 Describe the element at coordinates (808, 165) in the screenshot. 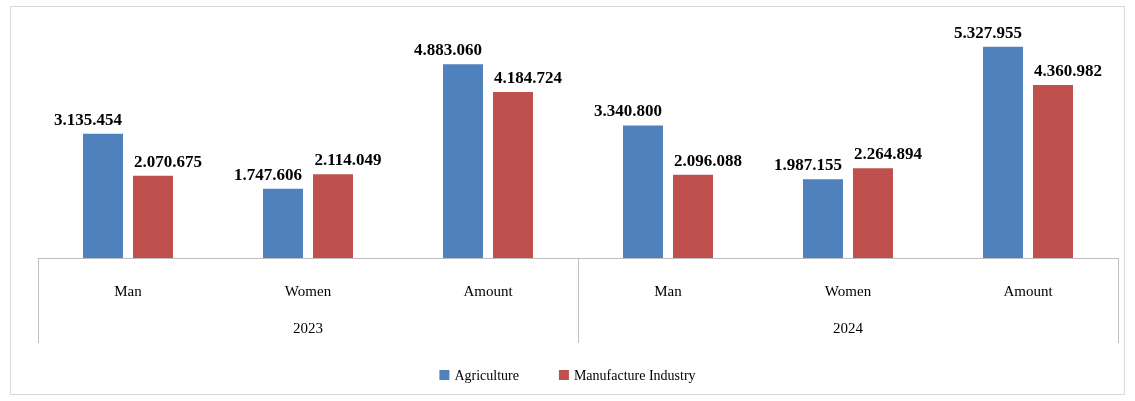

I see `data-label: 1.987.155` at that location.